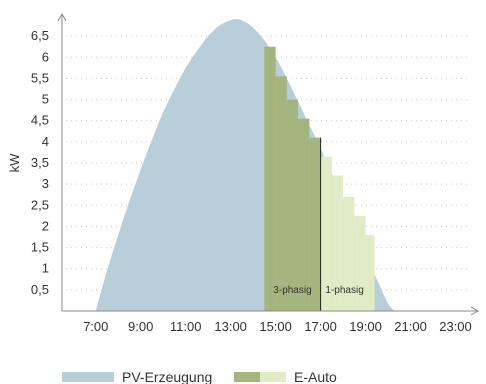  What do you see at coordinates (88, 377) in the screenshot?
I see `legend-swatch-pv` at bounding box center [88, 377].